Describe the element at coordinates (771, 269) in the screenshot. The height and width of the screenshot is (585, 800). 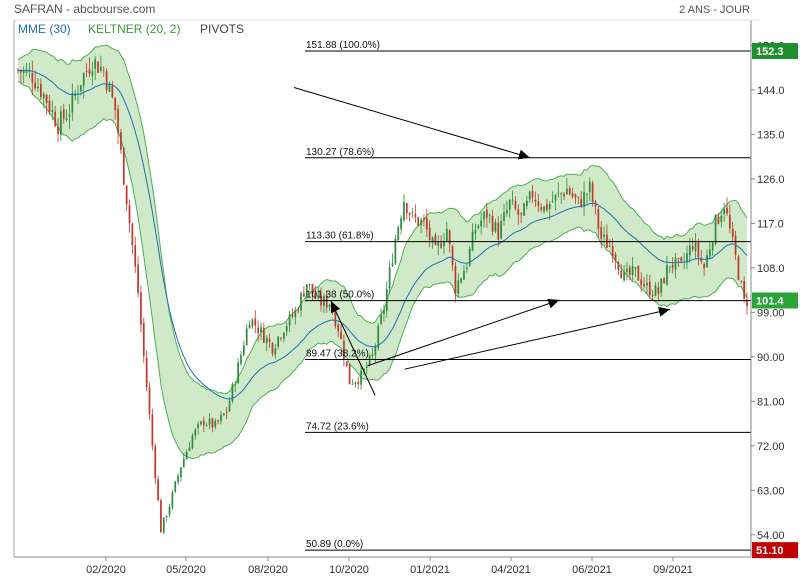
I see `y-tick-label: 108.0` at that location.